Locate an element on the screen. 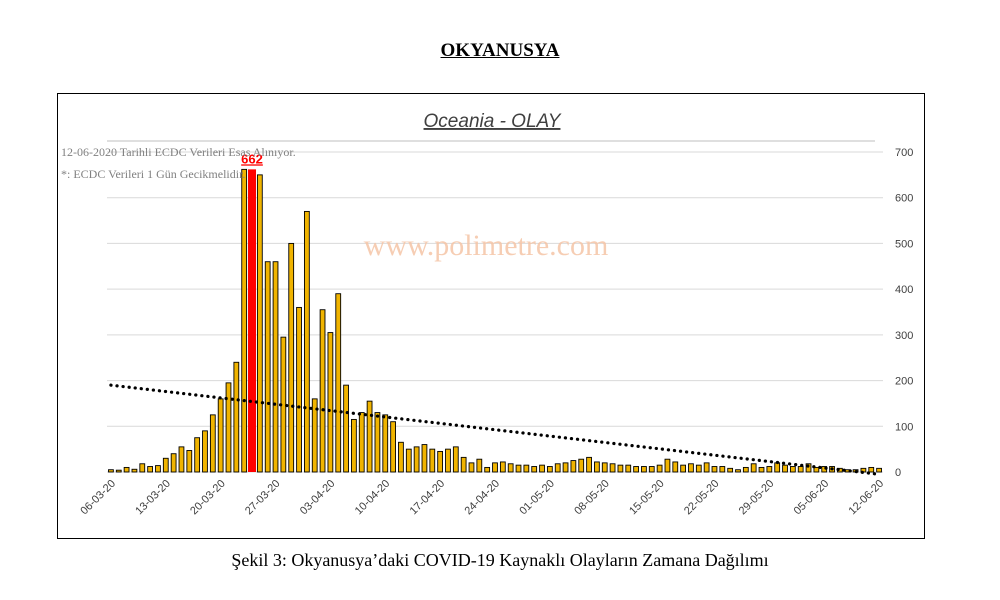  x-tick-label: 22-05-20 is located at coordinates (702, 498).